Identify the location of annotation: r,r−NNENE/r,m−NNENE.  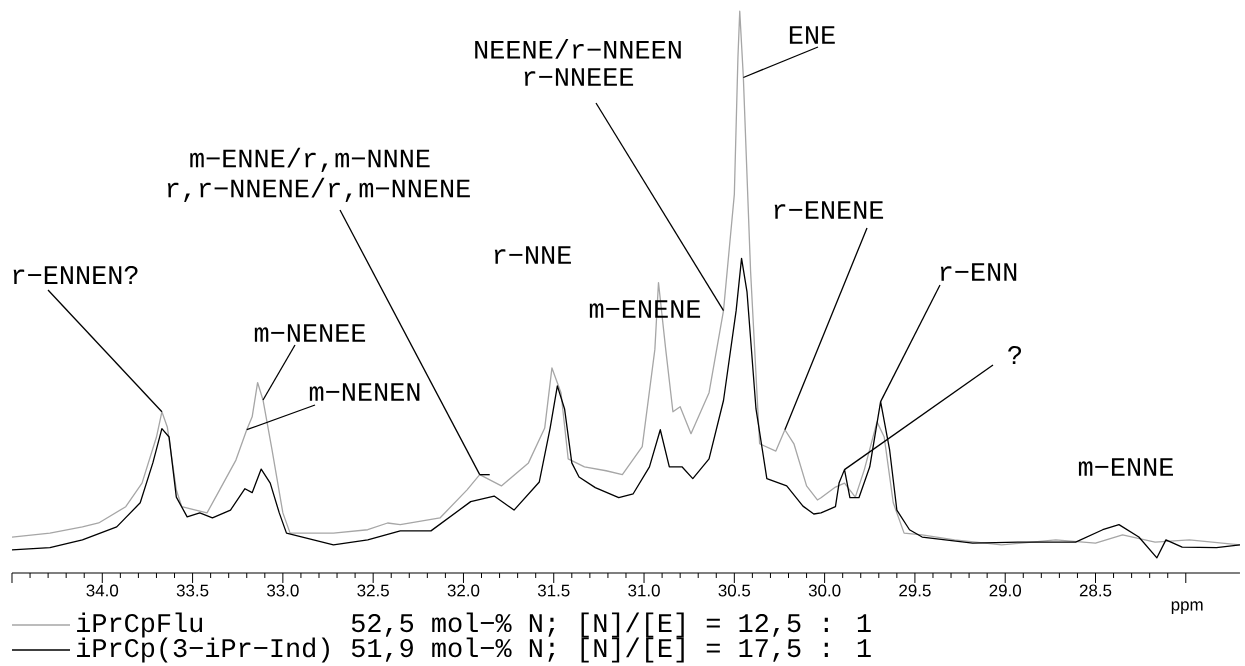
(318, 190).